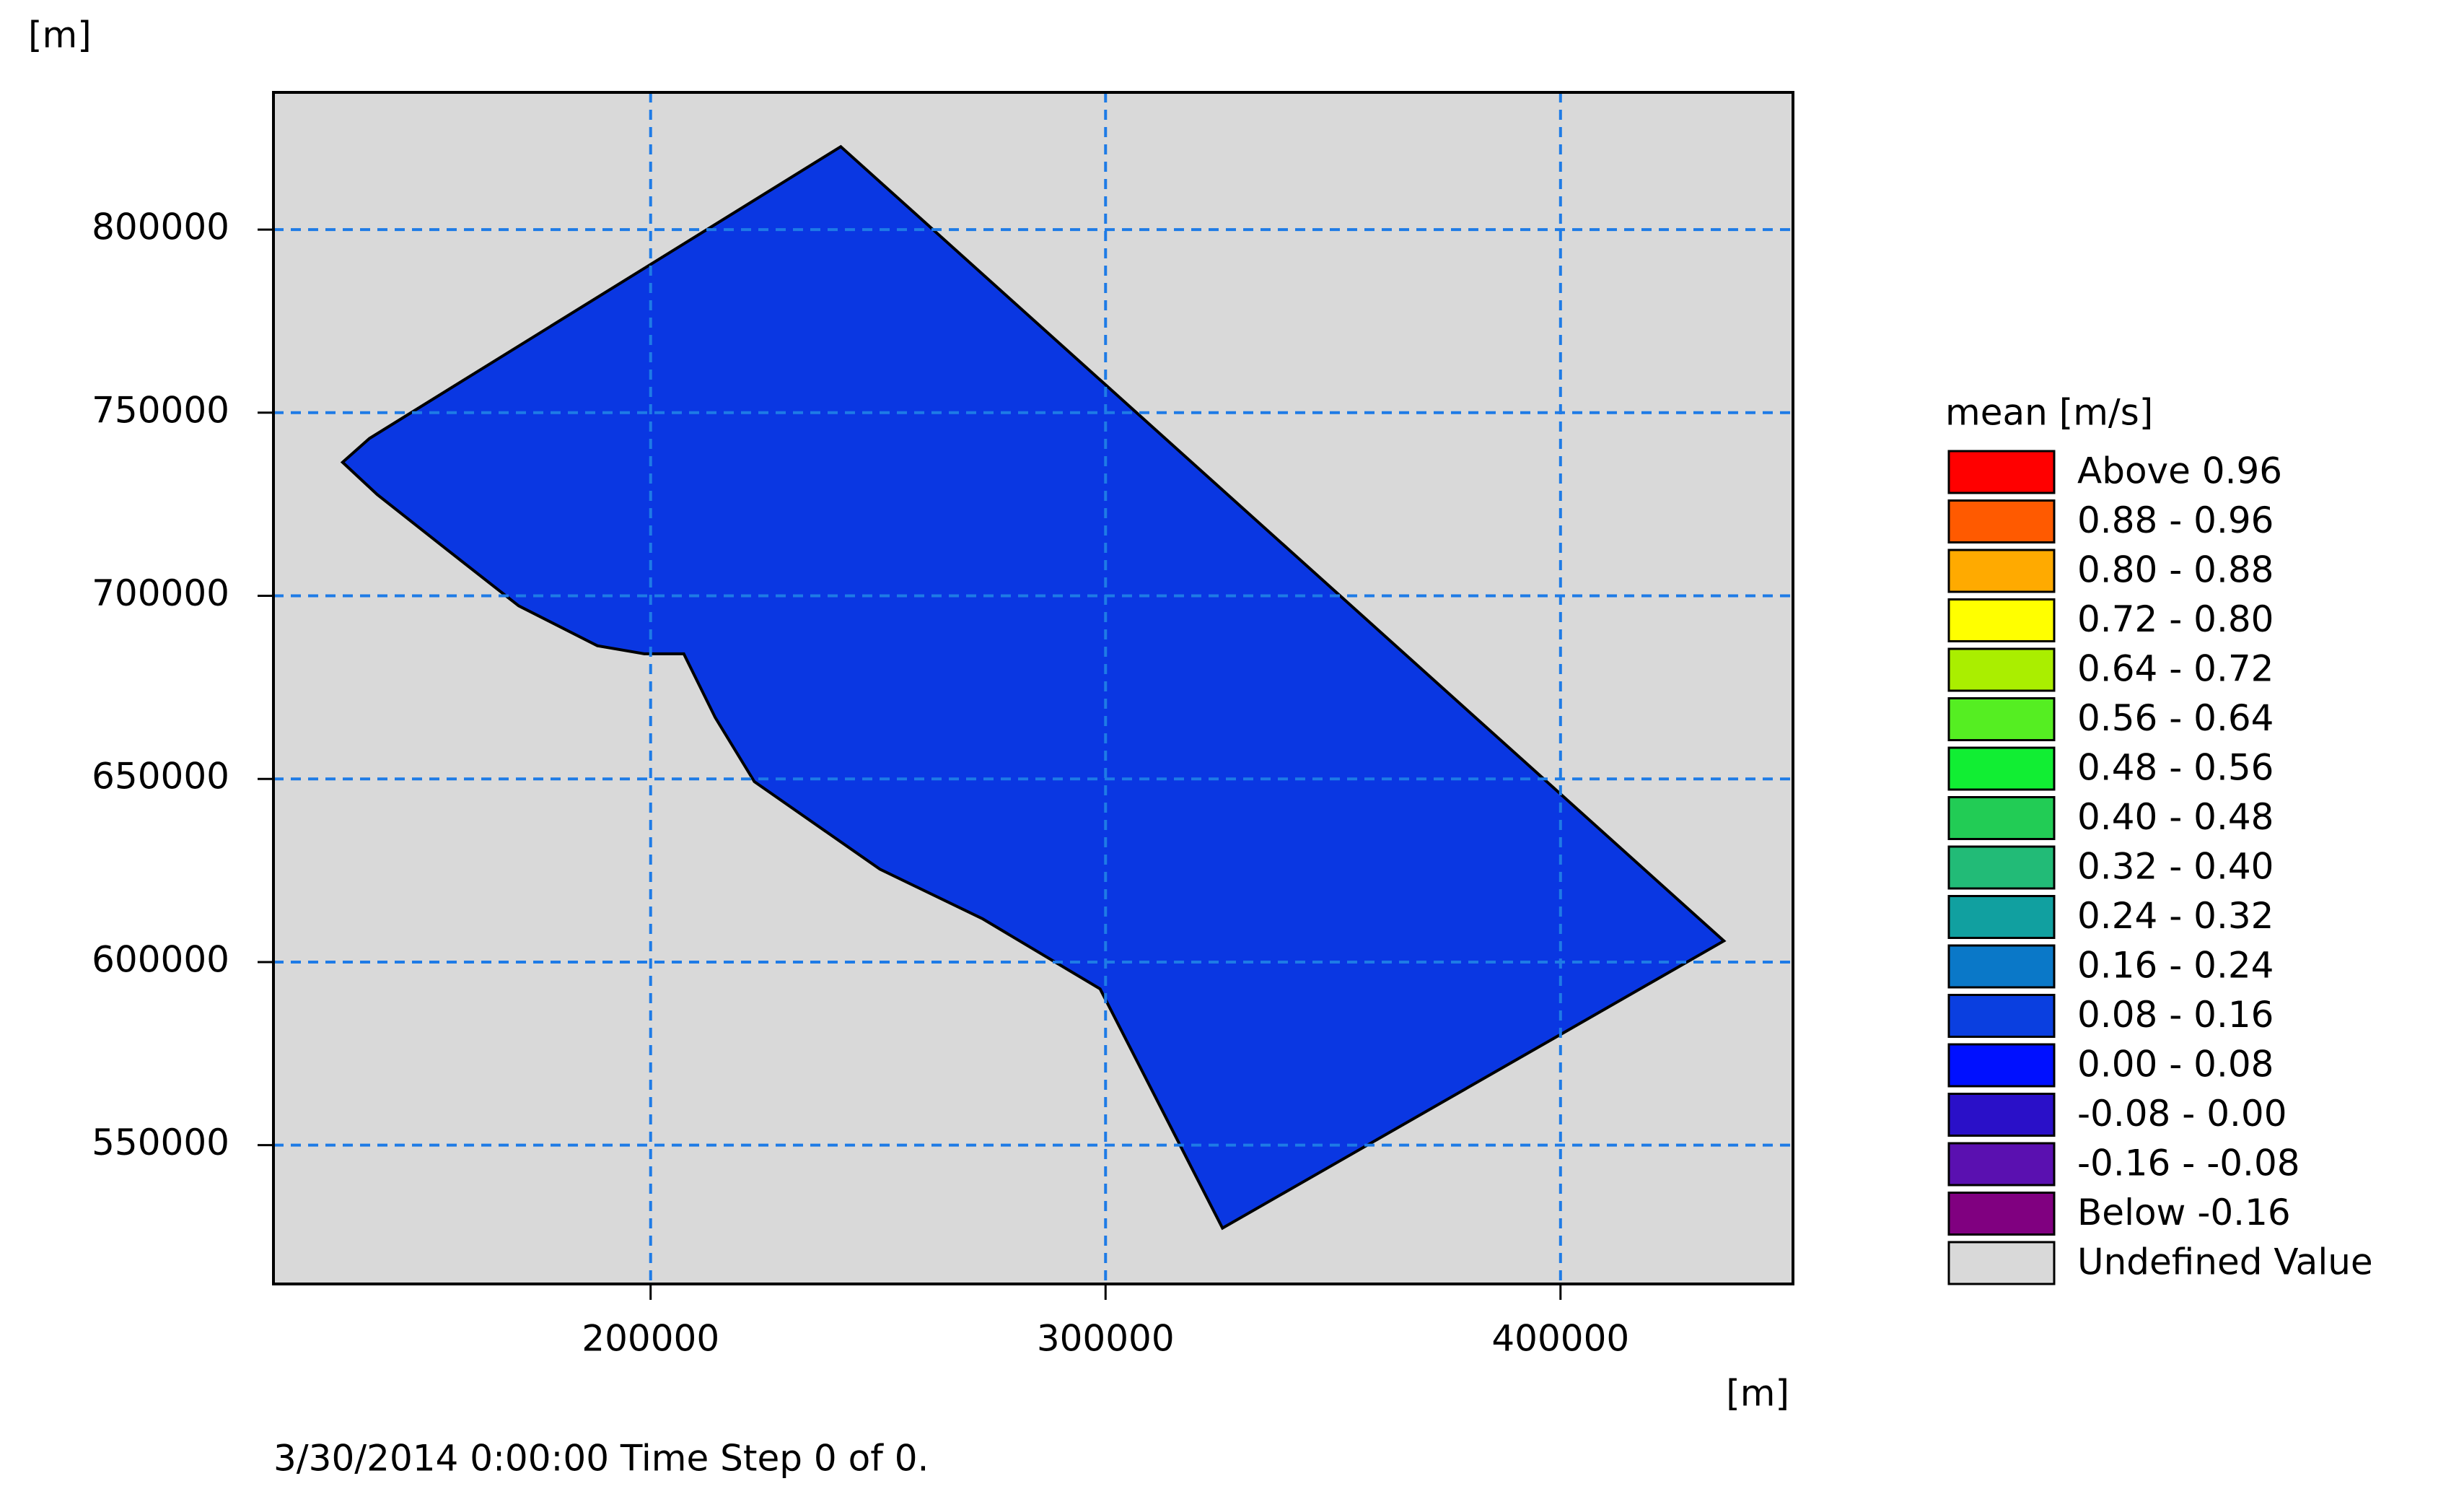 The width and height of the screenshot is (2464, 1494). Describe the element at coordinates (2175, 619) in the screenshot. I see `legend-label: 0.72 - 0.80` at that location.